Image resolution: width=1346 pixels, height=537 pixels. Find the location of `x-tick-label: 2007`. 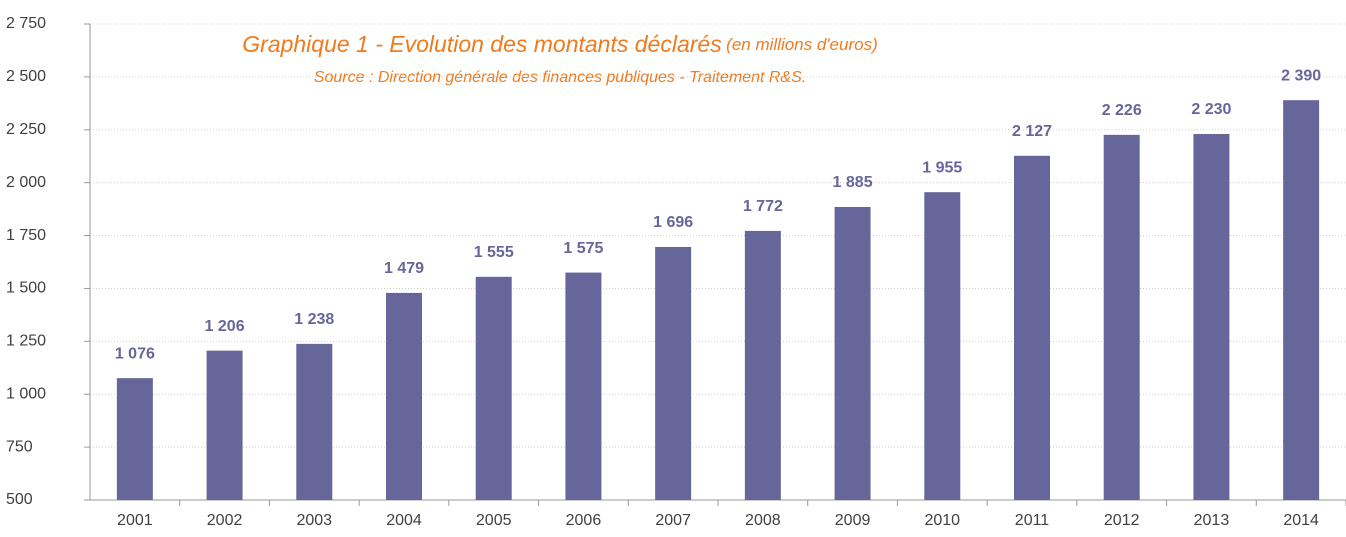

x-tick-label: 2007 is located at coordinates (673, 520).